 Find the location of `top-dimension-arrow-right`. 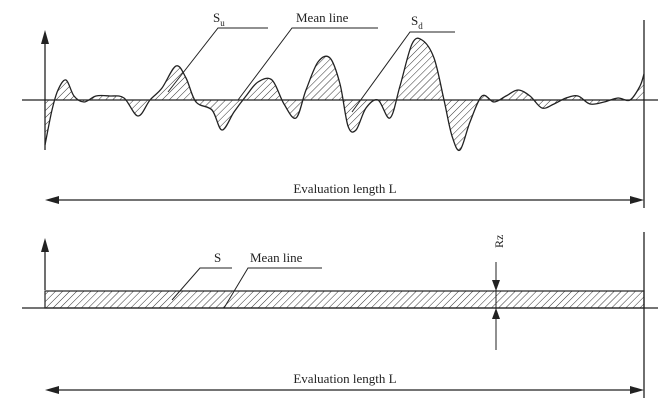

top-dimension-arrow-right is located at coordinates (637, 200).